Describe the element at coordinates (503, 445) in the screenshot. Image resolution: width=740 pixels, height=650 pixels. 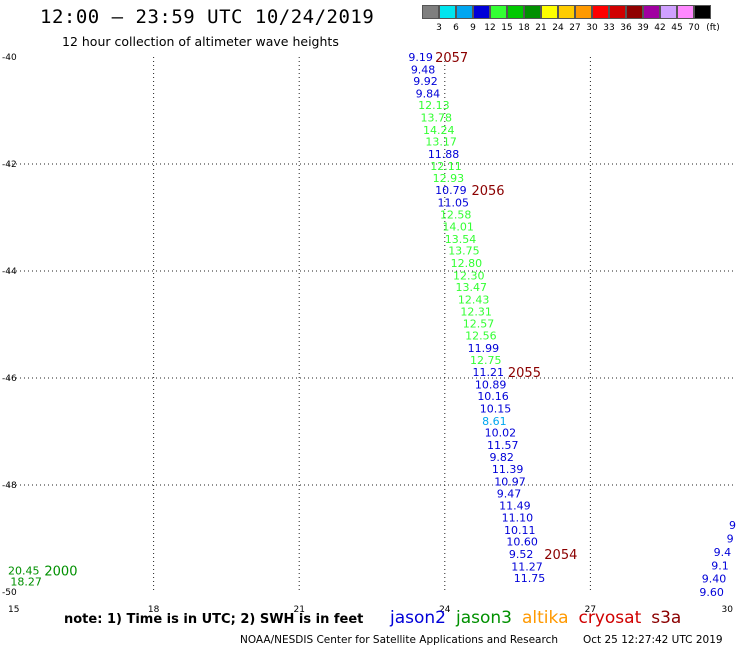
I see `wave-height-value: 11.57` at that location.